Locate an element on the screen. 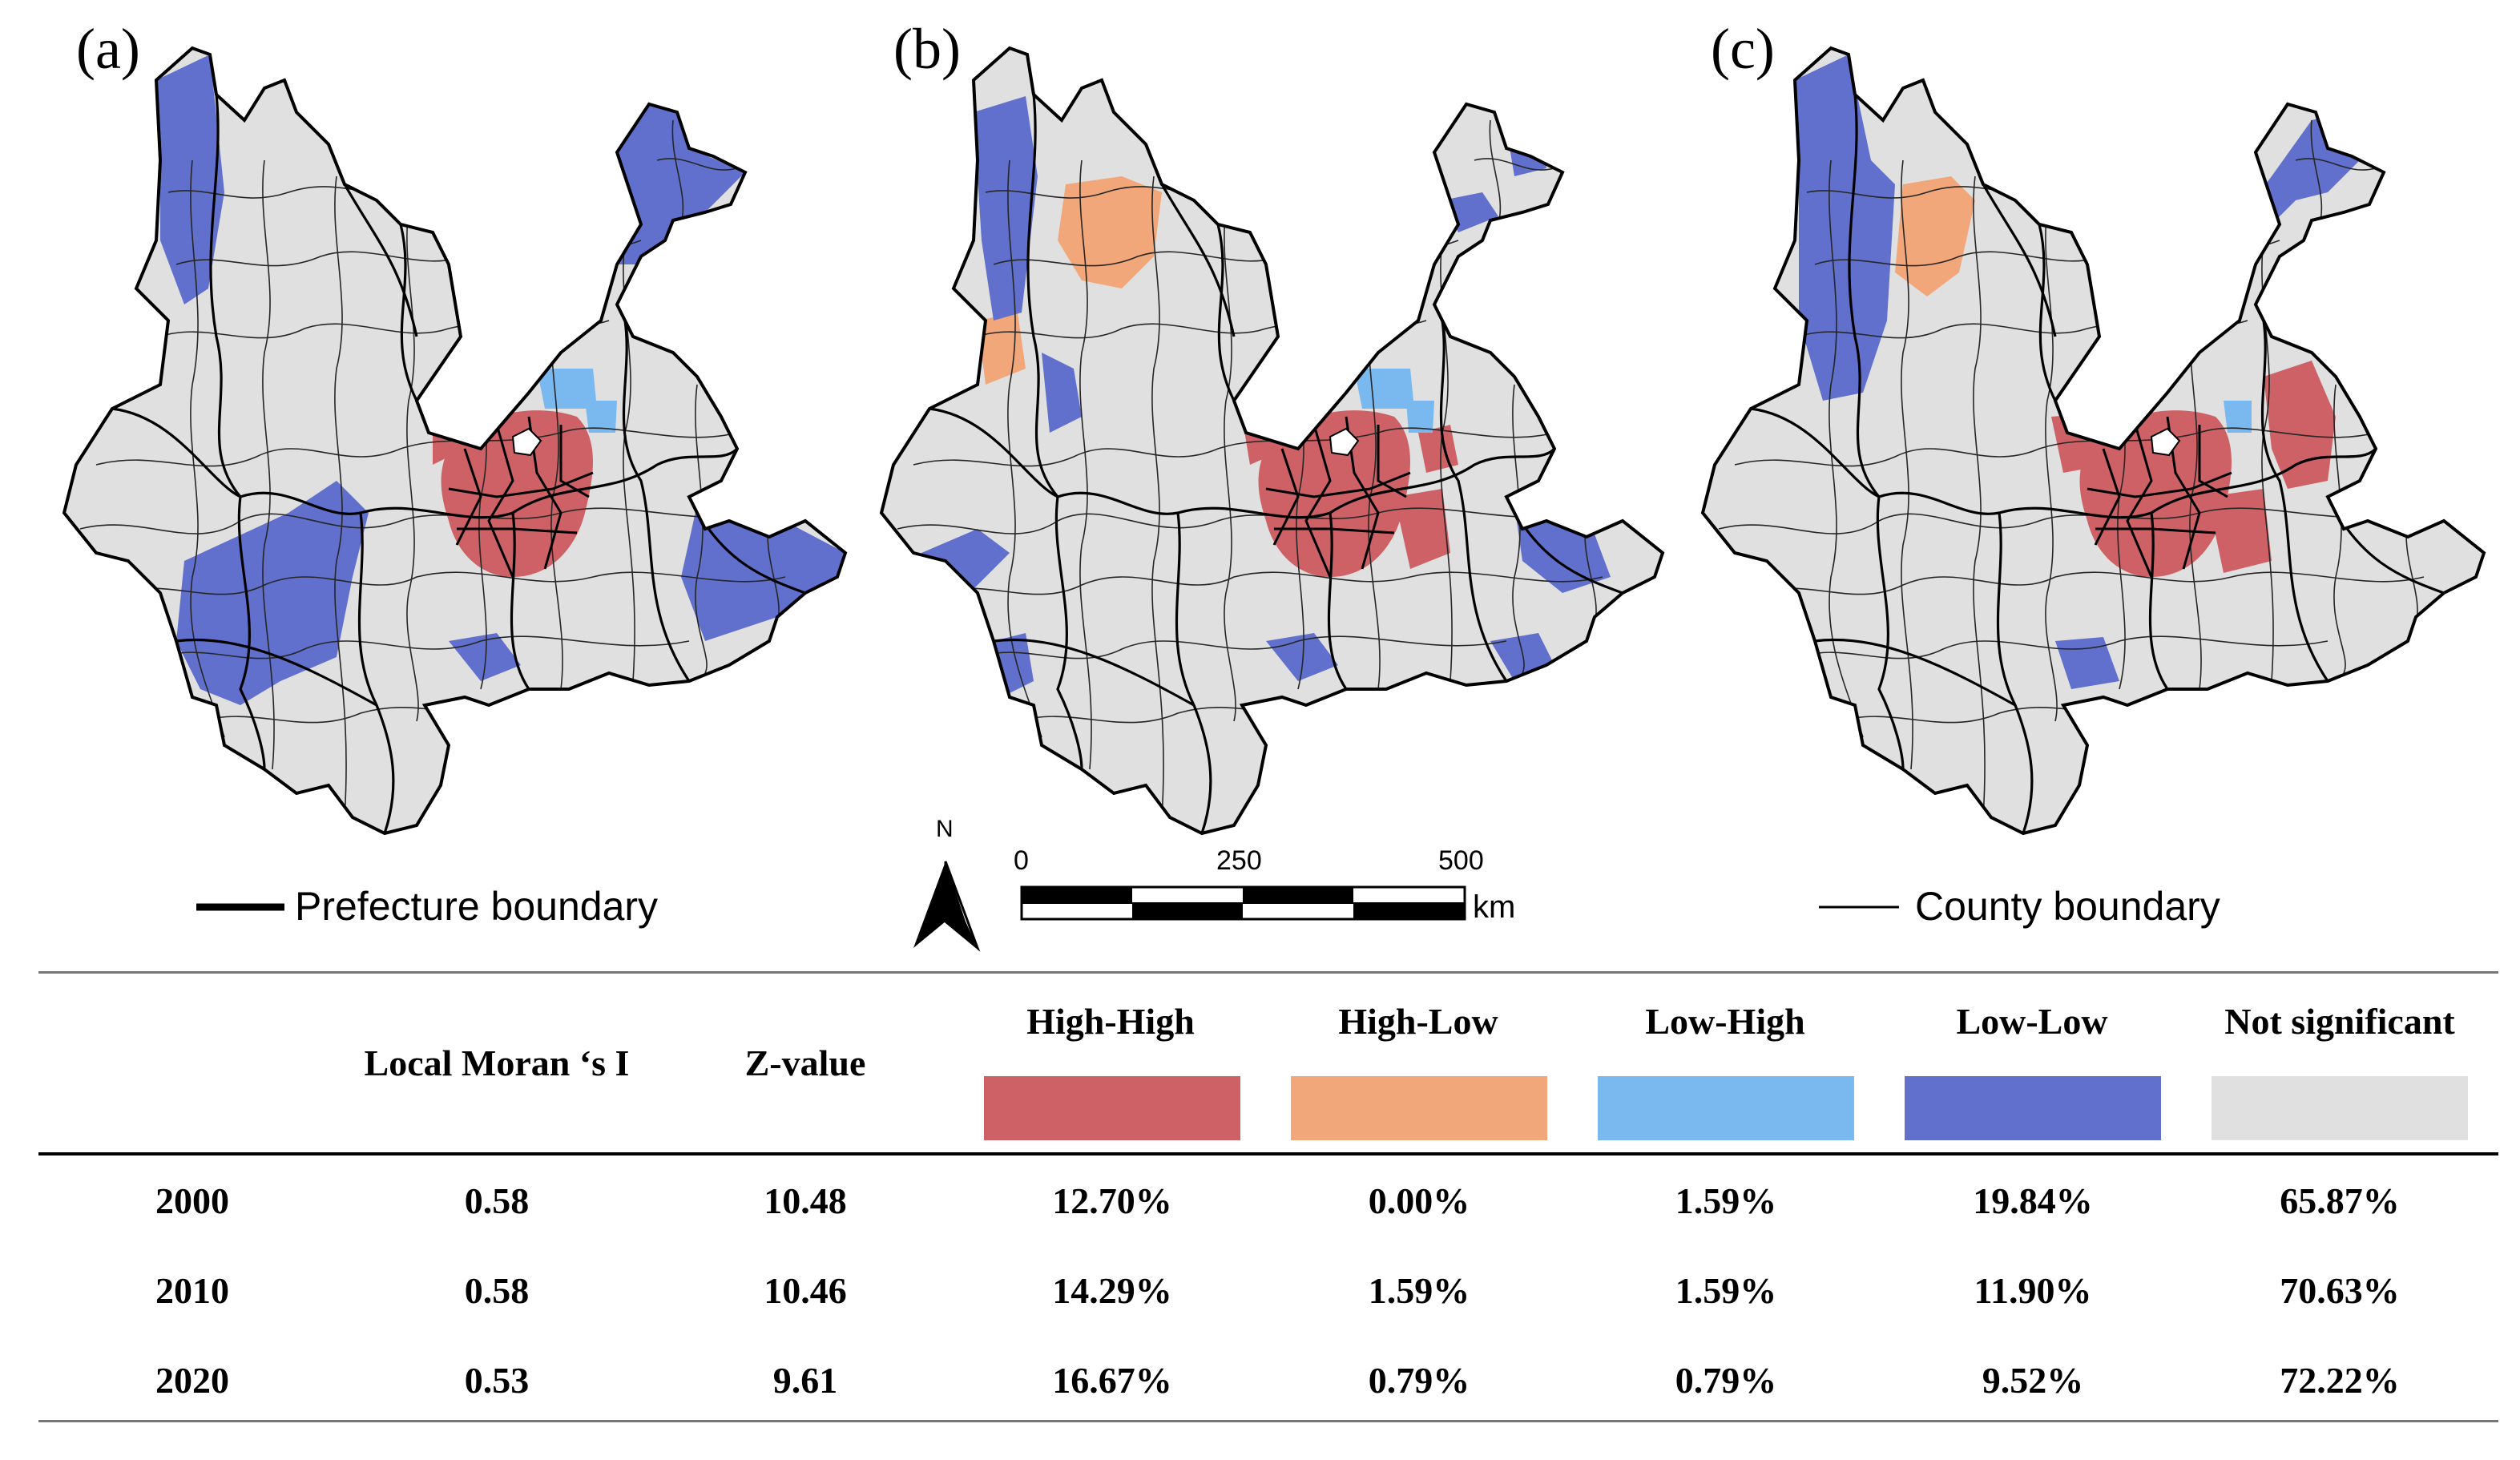 The height and width of the screenshot is (1460, 2520). row-high-high: 14.29% is located at coordinates (1112, 1290).